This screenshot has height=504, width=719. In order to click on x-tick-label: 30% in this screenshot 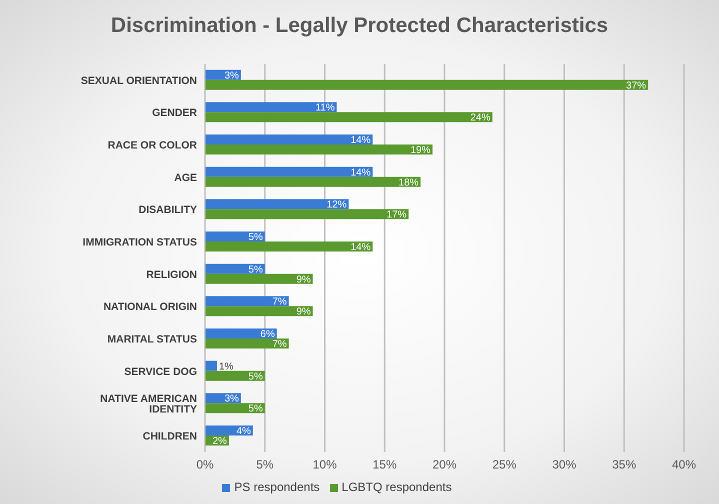, I will do `click(564, 465)`.